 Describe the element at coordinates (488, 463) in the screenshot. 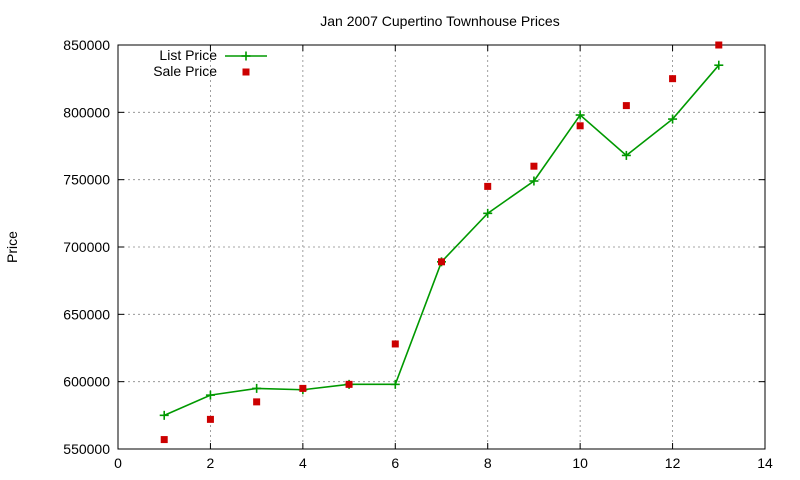

I see `x-tick-label: 8` at that location.